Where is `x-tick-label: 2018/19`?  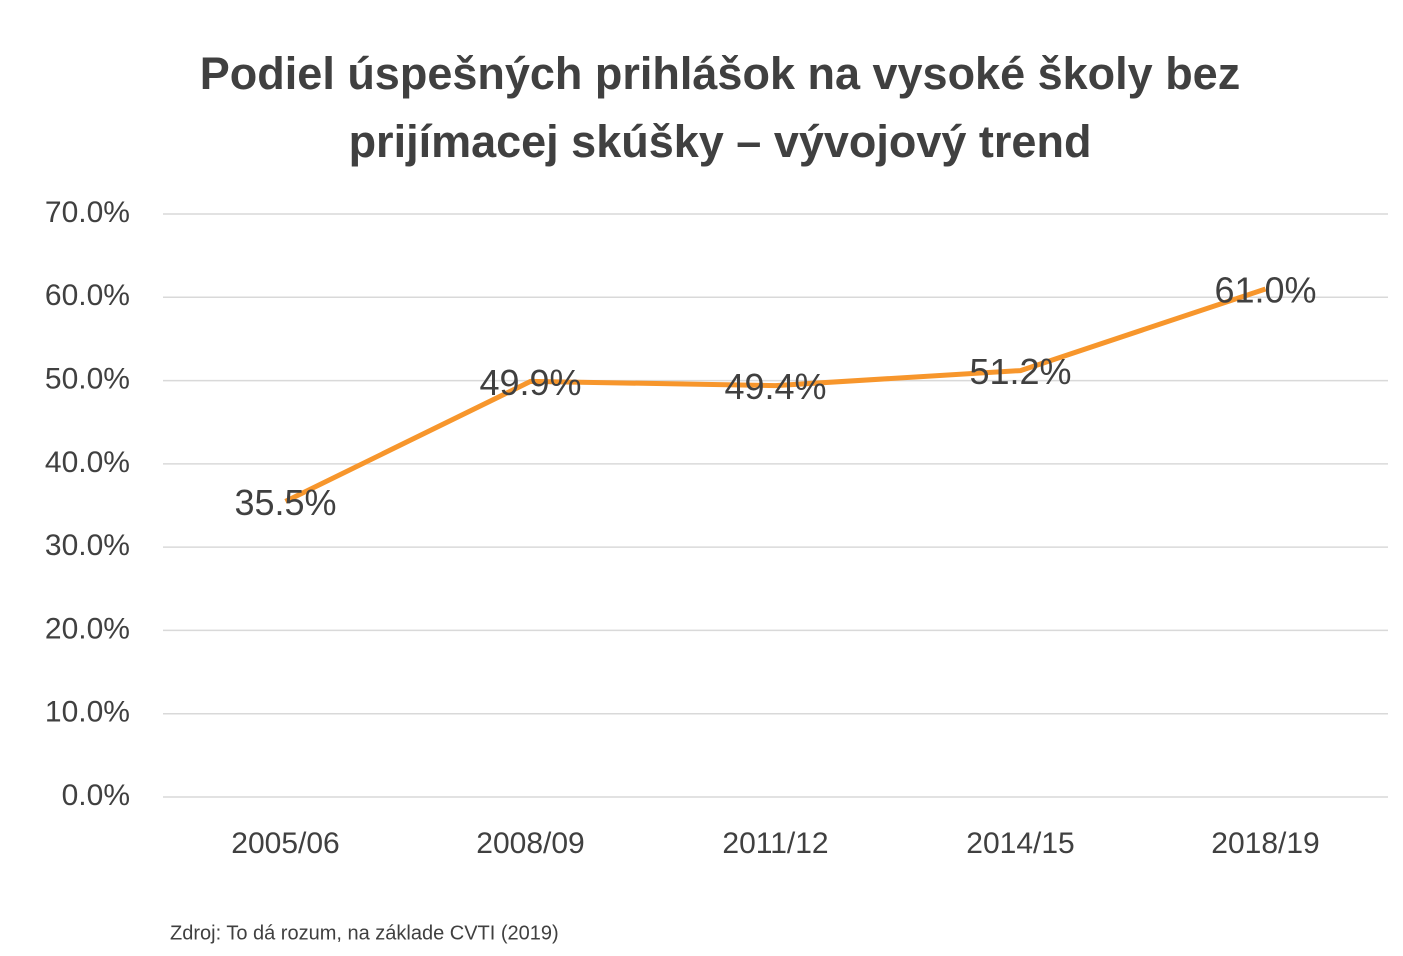 x-tick-label: 2018/19 is located at coordinates (1265, 843).